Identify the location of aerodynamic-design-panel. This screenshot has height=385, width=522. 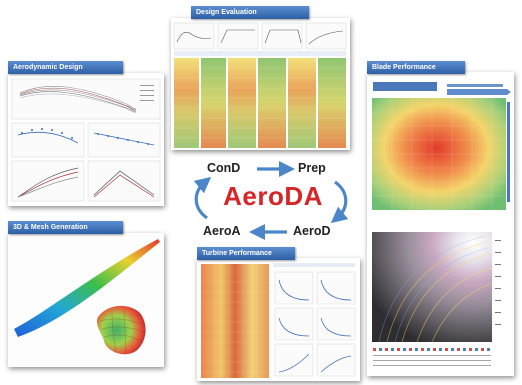
(86, 139).